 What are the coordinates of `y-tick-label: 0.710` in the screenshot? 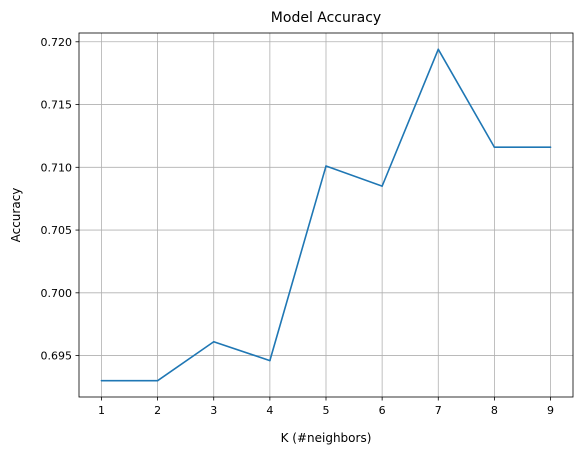 It's located at (57, 167).